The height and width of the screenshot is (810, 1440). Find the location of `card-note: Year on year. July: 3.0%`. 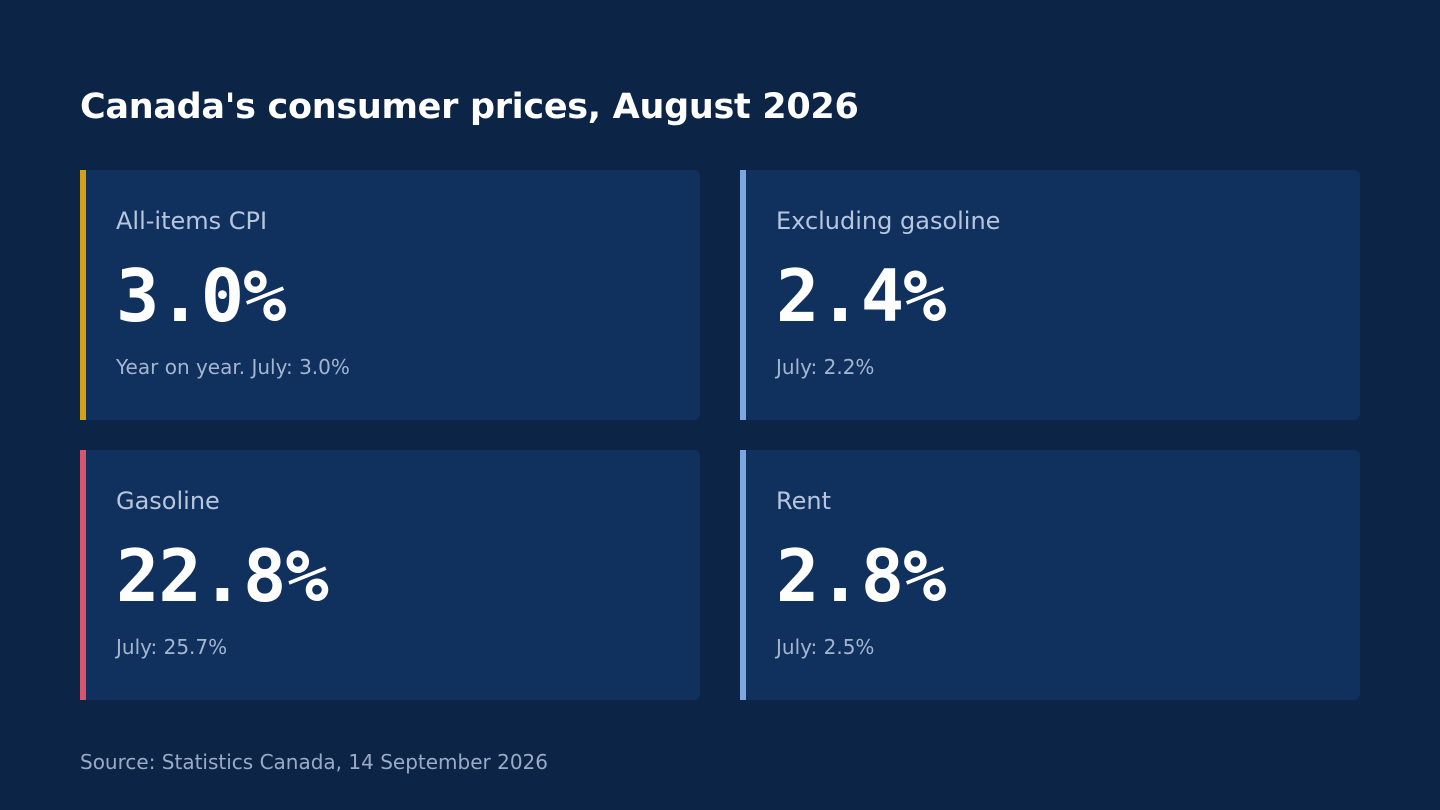

card-note: Year on year. July: 3.0% is located at coordinates (233, 367).